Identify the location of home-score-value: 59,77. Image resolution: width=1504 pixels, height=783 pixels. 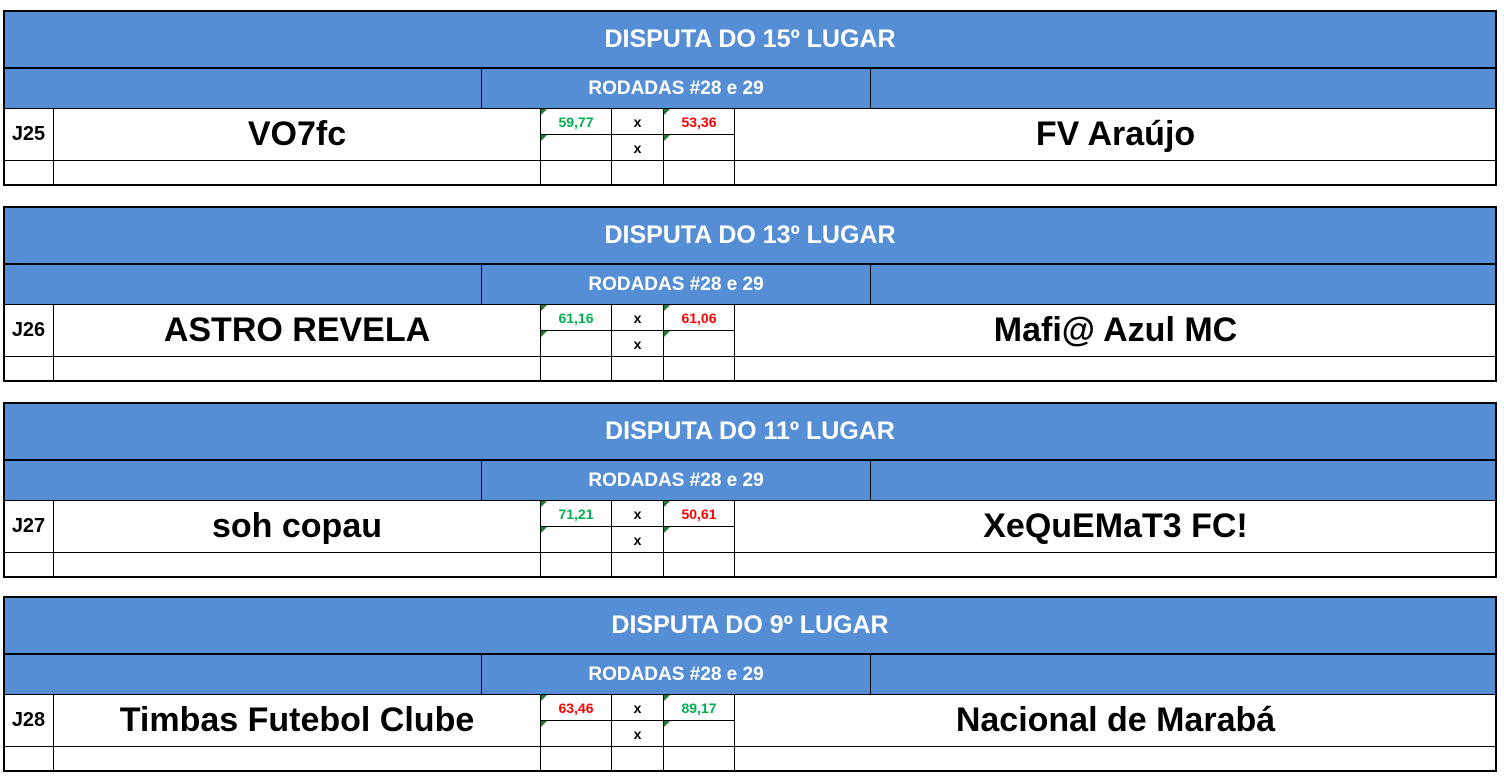
(576, 122).